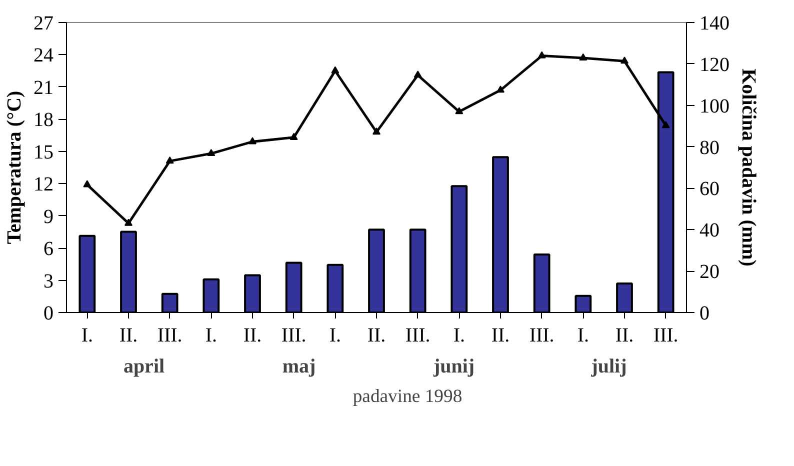  Describe the element at coordinates (44, 152) in the screenshot. I see `y-tick-label: 15` at that location.